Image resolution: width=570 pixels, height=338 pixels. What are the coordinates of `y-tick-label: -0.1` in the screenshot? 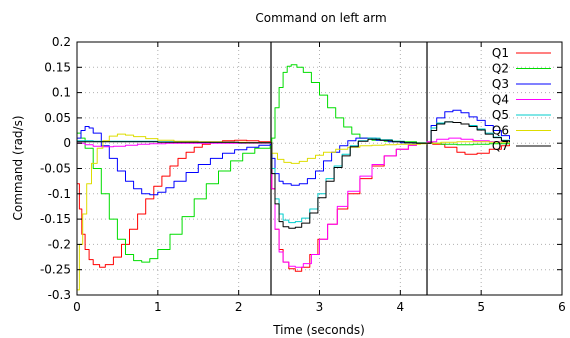 It's located at (59, 194).